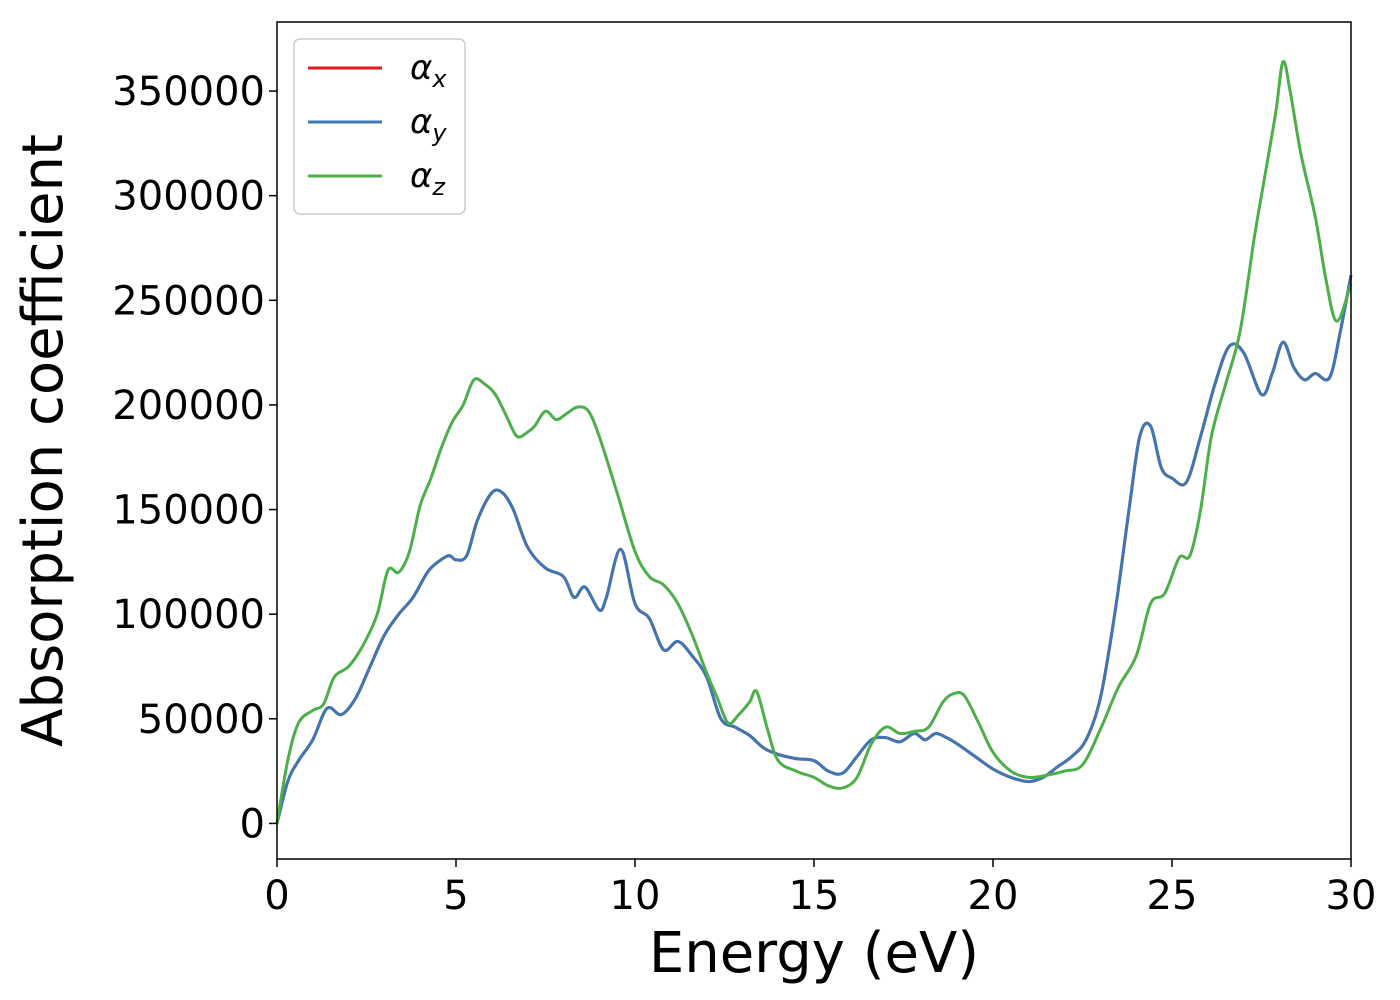  What do you see at coordinates (201, 720) in the screenshot?
I see `y-tick-label-50000: 50000` at bounding box center [201, 720].